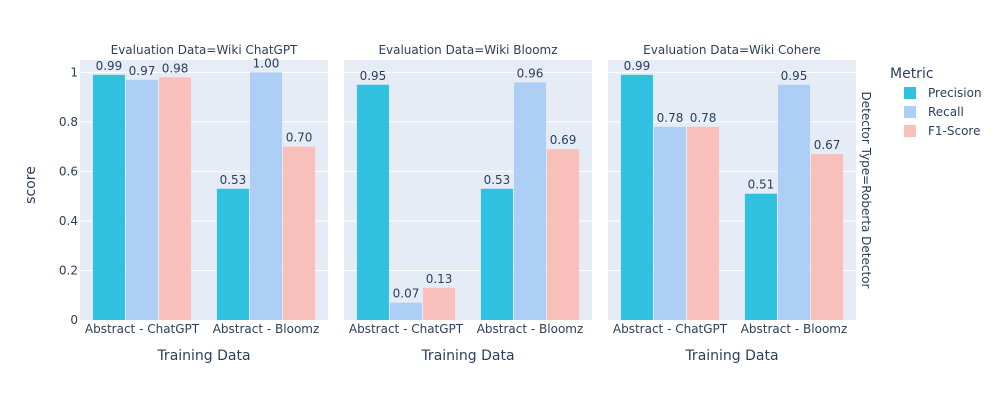 The width and height of the screenshot is (1000, 400). What do you see at coordinates (74, 72) in the screenshot?
I see `y-tick-label: 1` at bounding box center [74, 72].